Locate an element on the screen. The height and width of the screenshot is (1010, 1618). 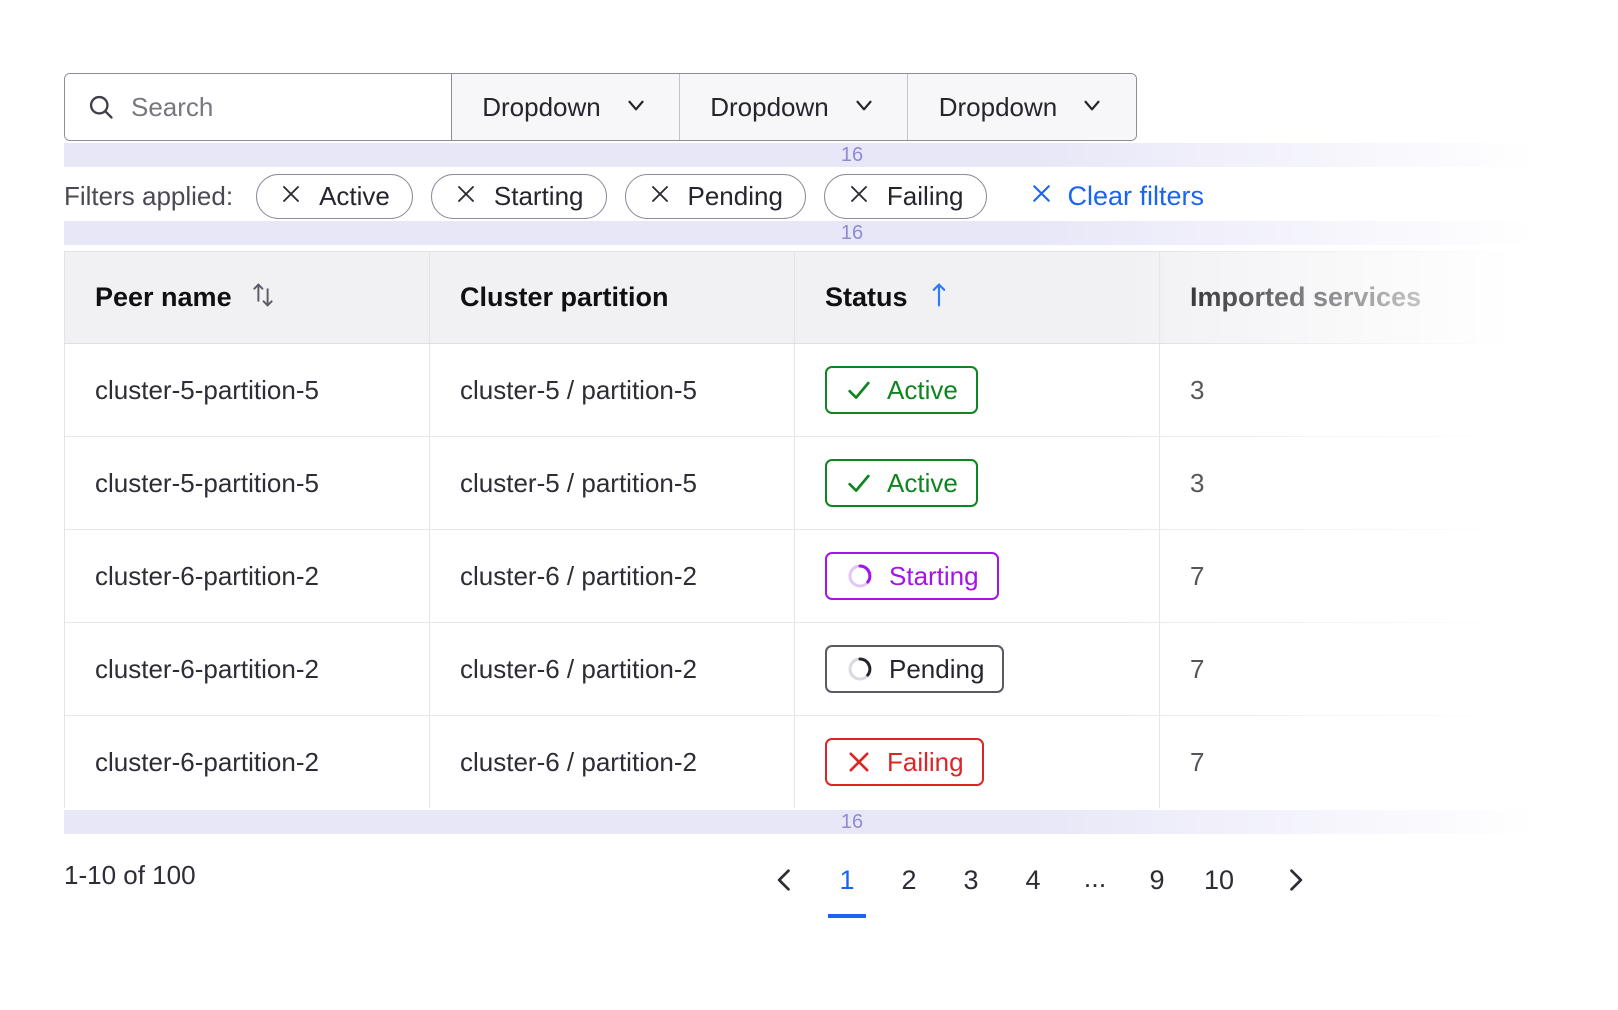
search-icon is located at coordinates (101, 107).